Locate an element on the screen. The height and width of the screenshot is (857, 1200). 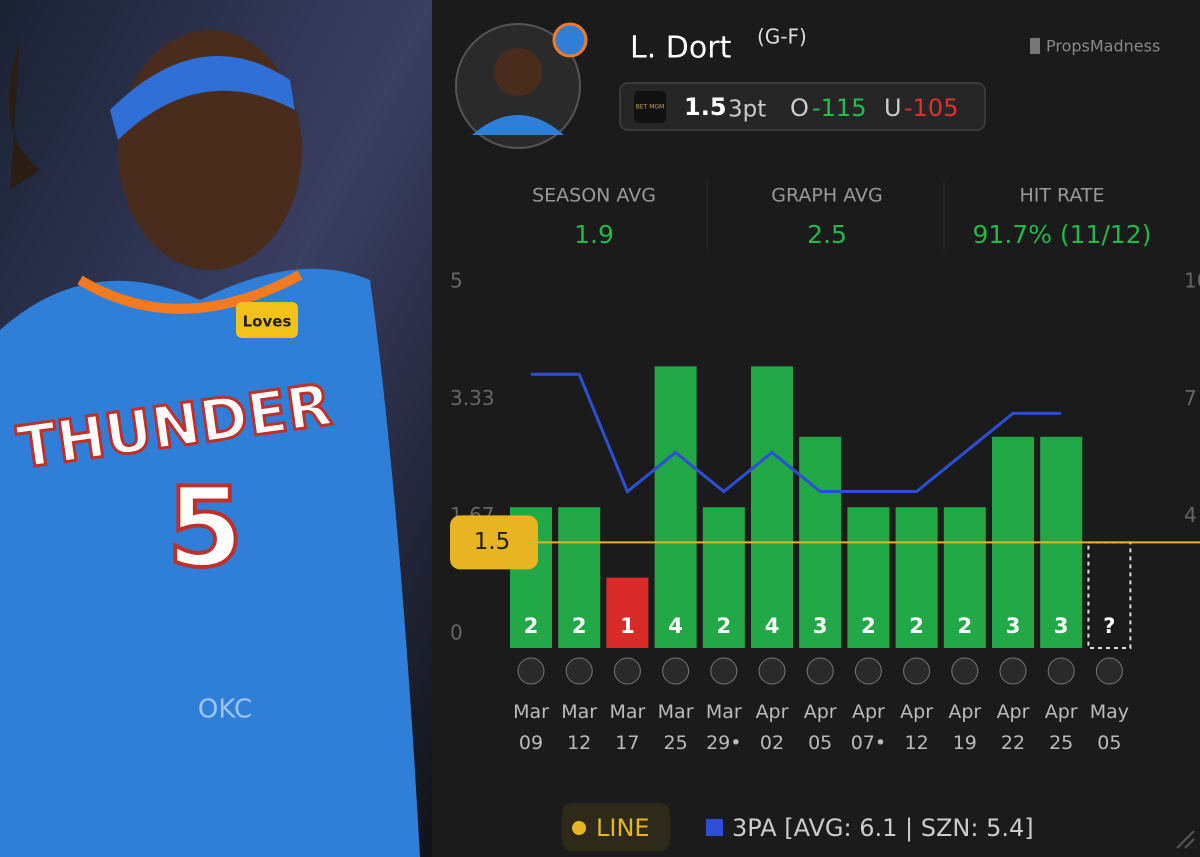
series-line is located at coordinates (796, 433).